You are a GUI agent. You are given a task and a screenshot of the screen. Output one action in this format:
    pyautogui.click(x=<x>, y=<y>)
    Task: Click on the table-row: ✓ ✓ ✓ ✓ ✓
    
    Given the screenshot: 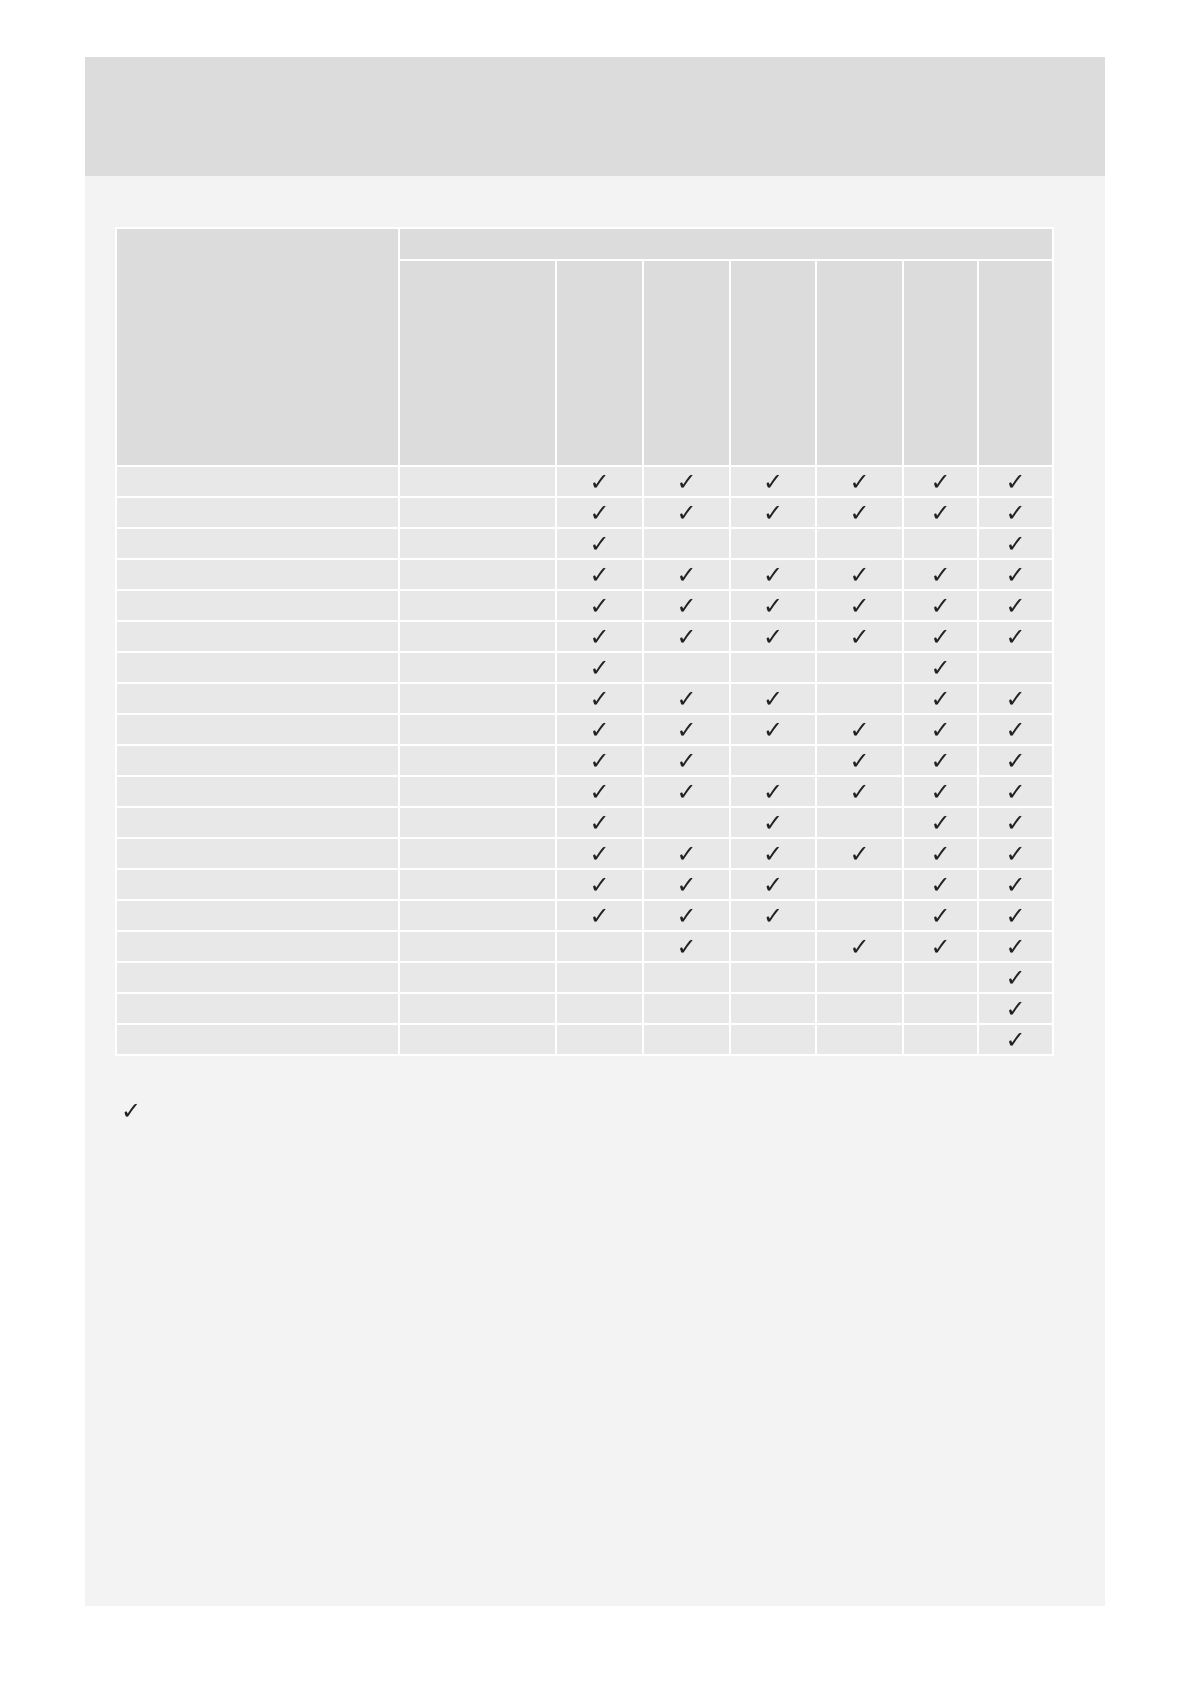 What is the action you would take?
    pyautogui.click(x=584, y=915)
    